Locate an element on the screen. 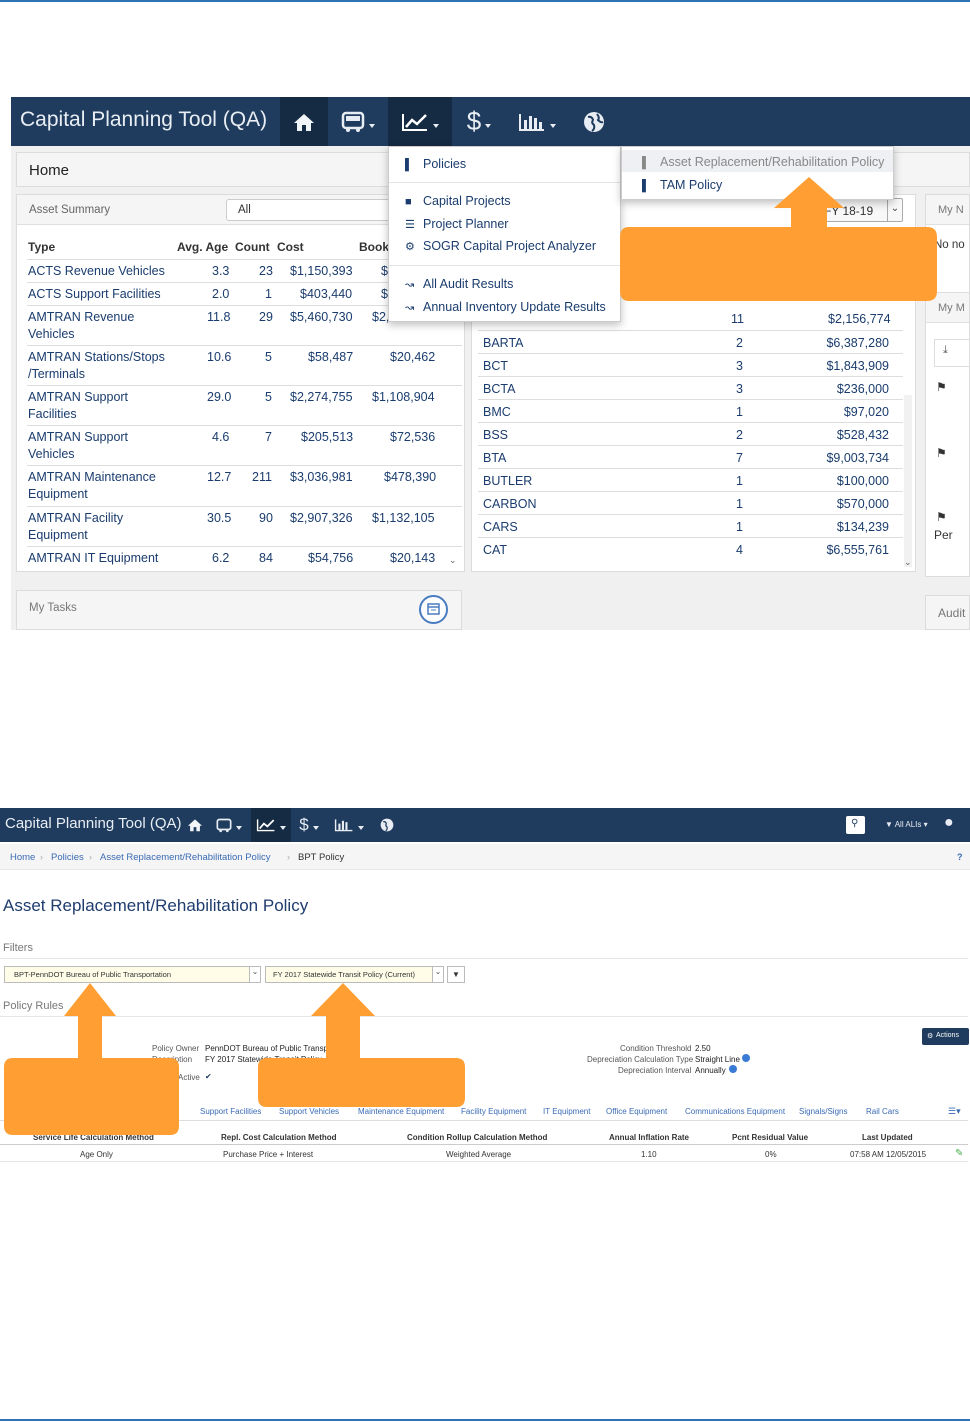 This screenshot has height=1422, width=970. tab-8: Rail Cars is located at coordinates (882, 1111).